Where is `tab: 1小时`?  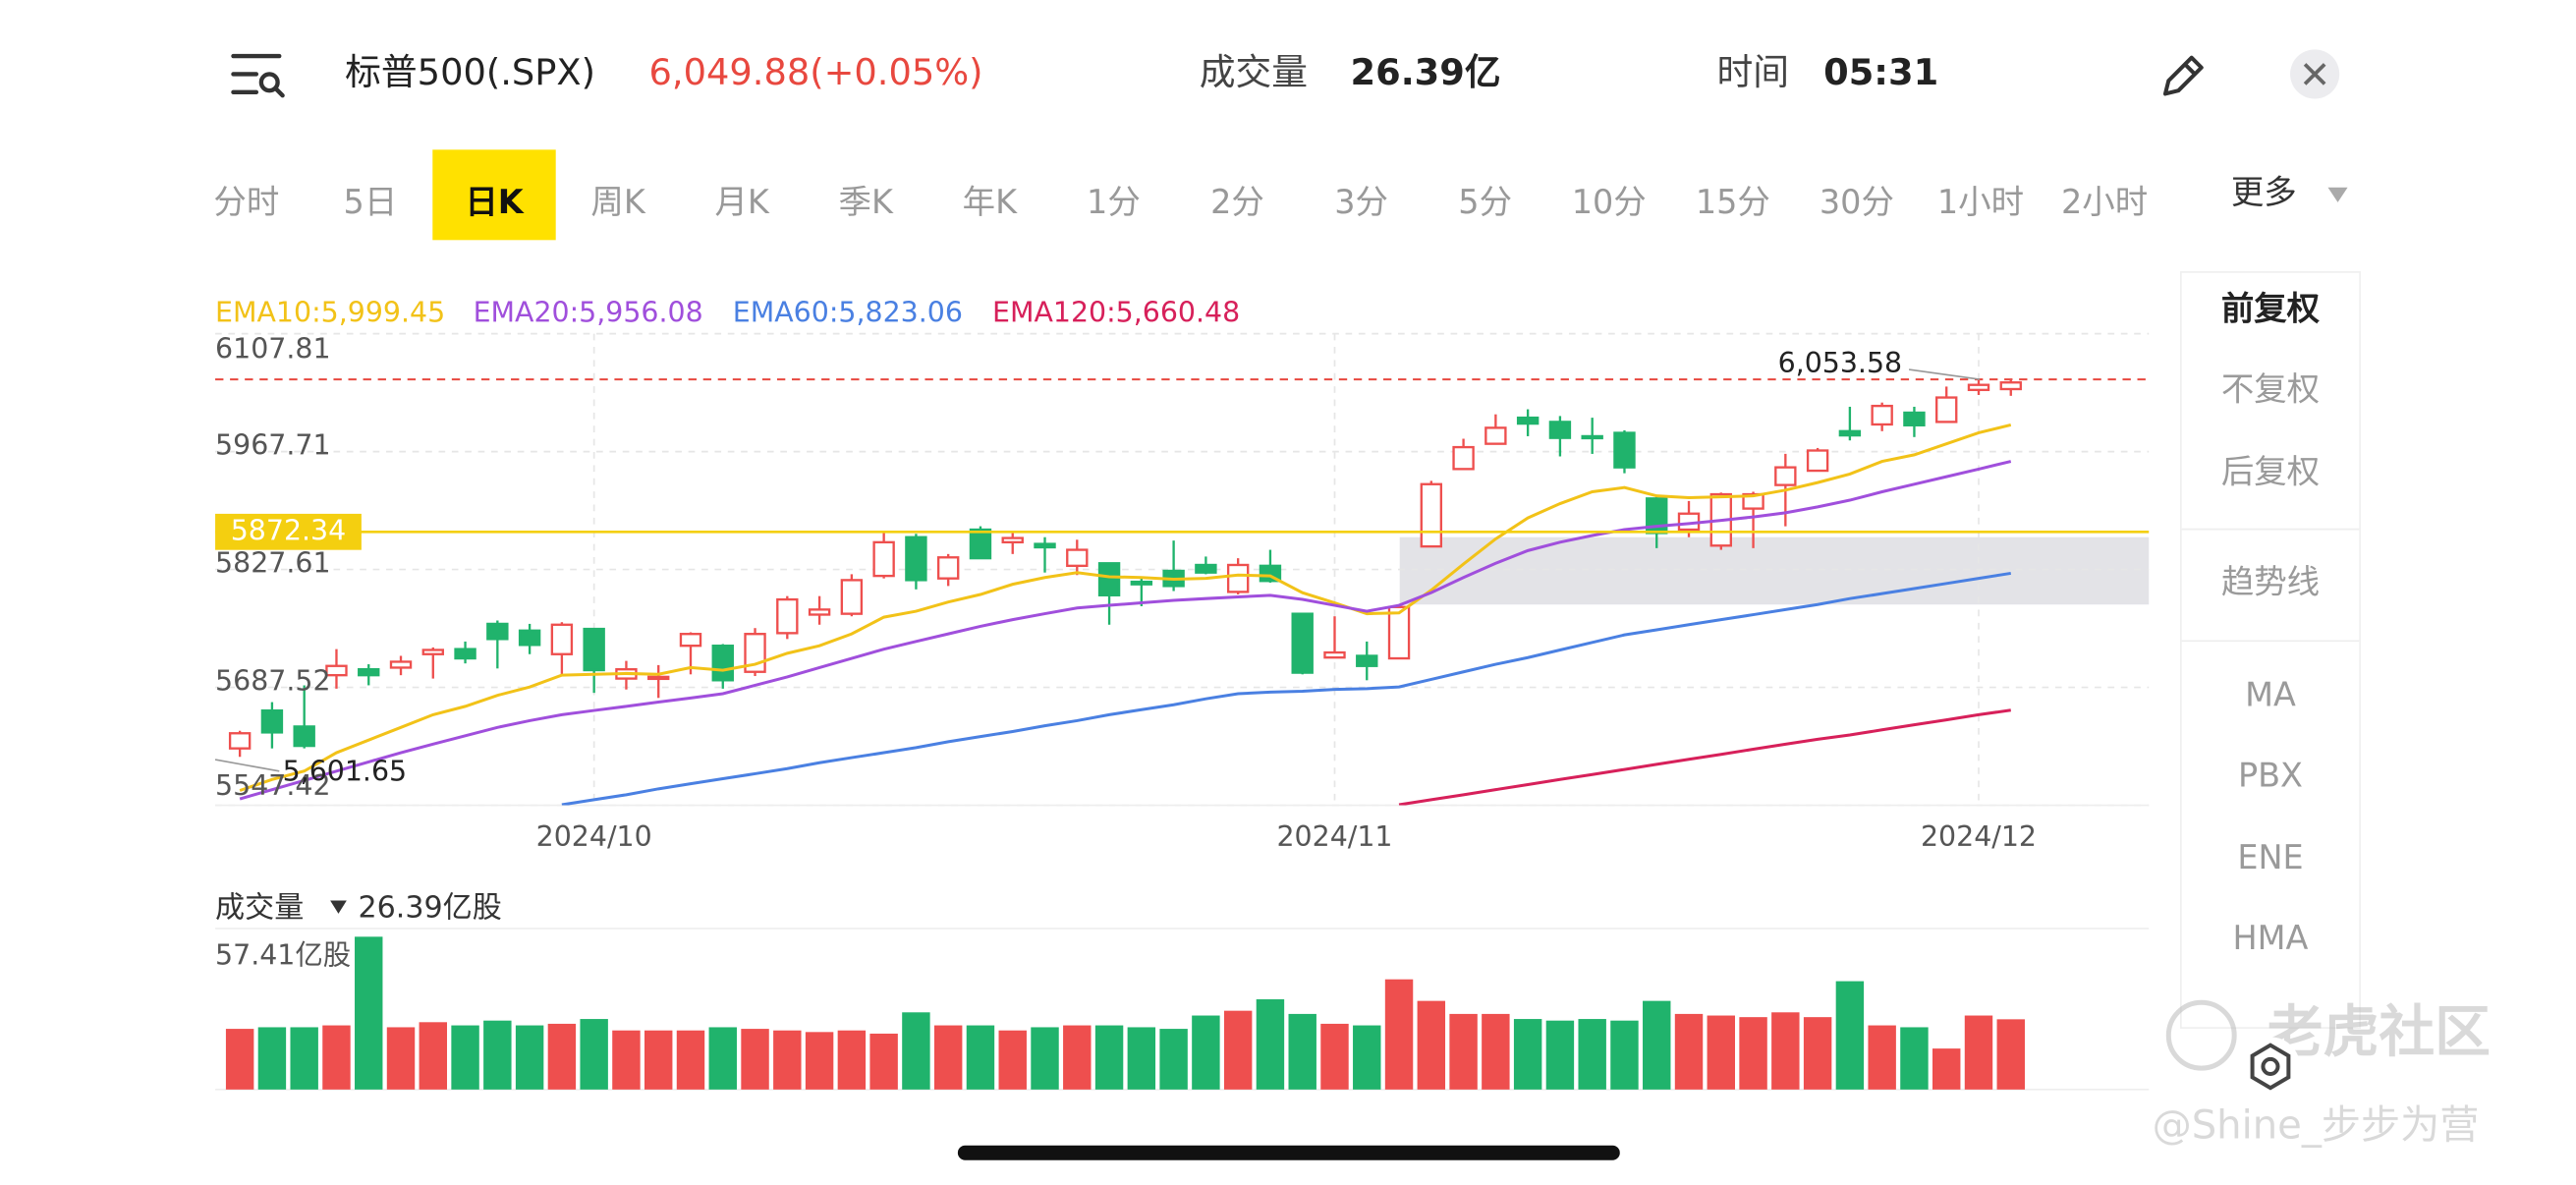
tab: 1小时 is located at coordinates (1980, 202).